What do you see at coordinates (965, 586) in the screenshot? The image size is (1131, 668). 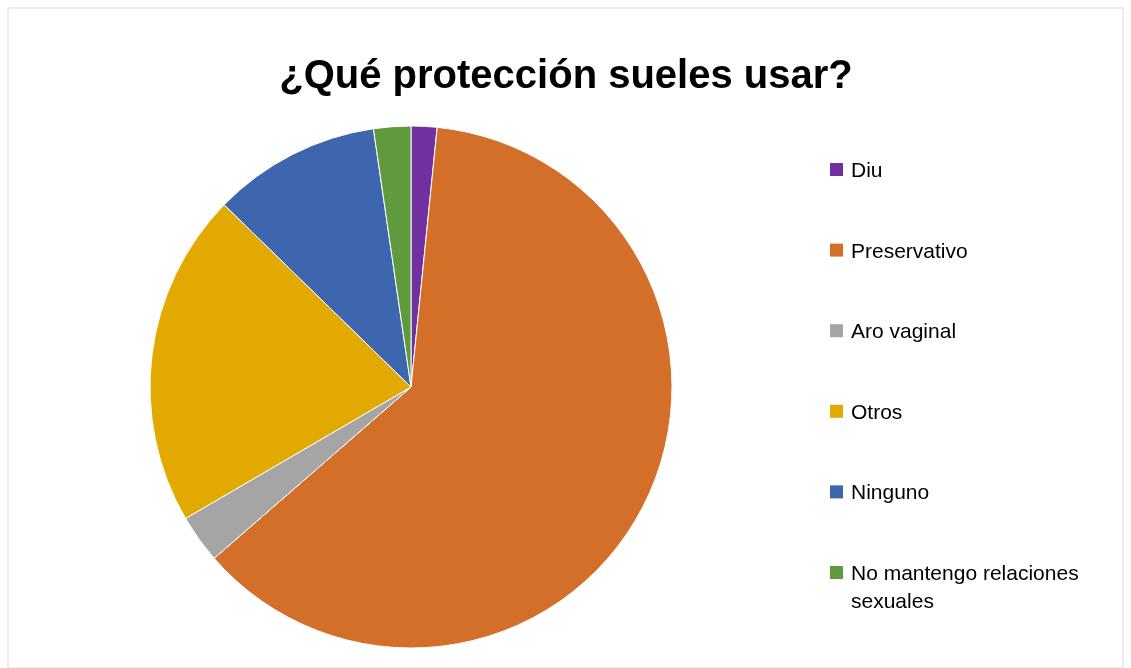 I see `legend-label: No mantengo relaciones sexuales` at bounding box center [965, 586].